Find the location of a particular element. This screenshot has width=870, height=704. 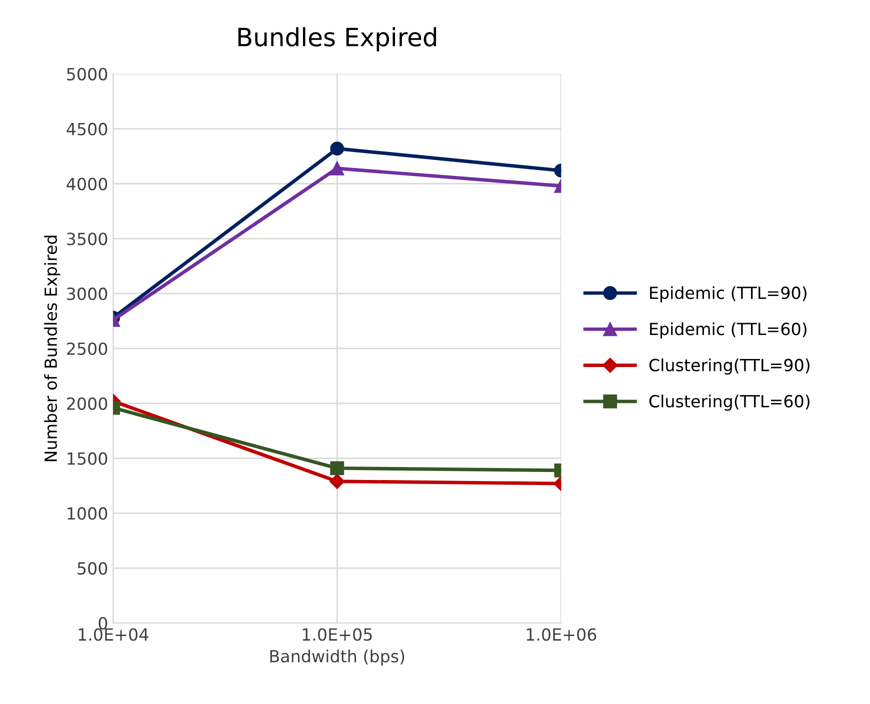

y-tick-label: 2500 is located at coordinates (87, 349).